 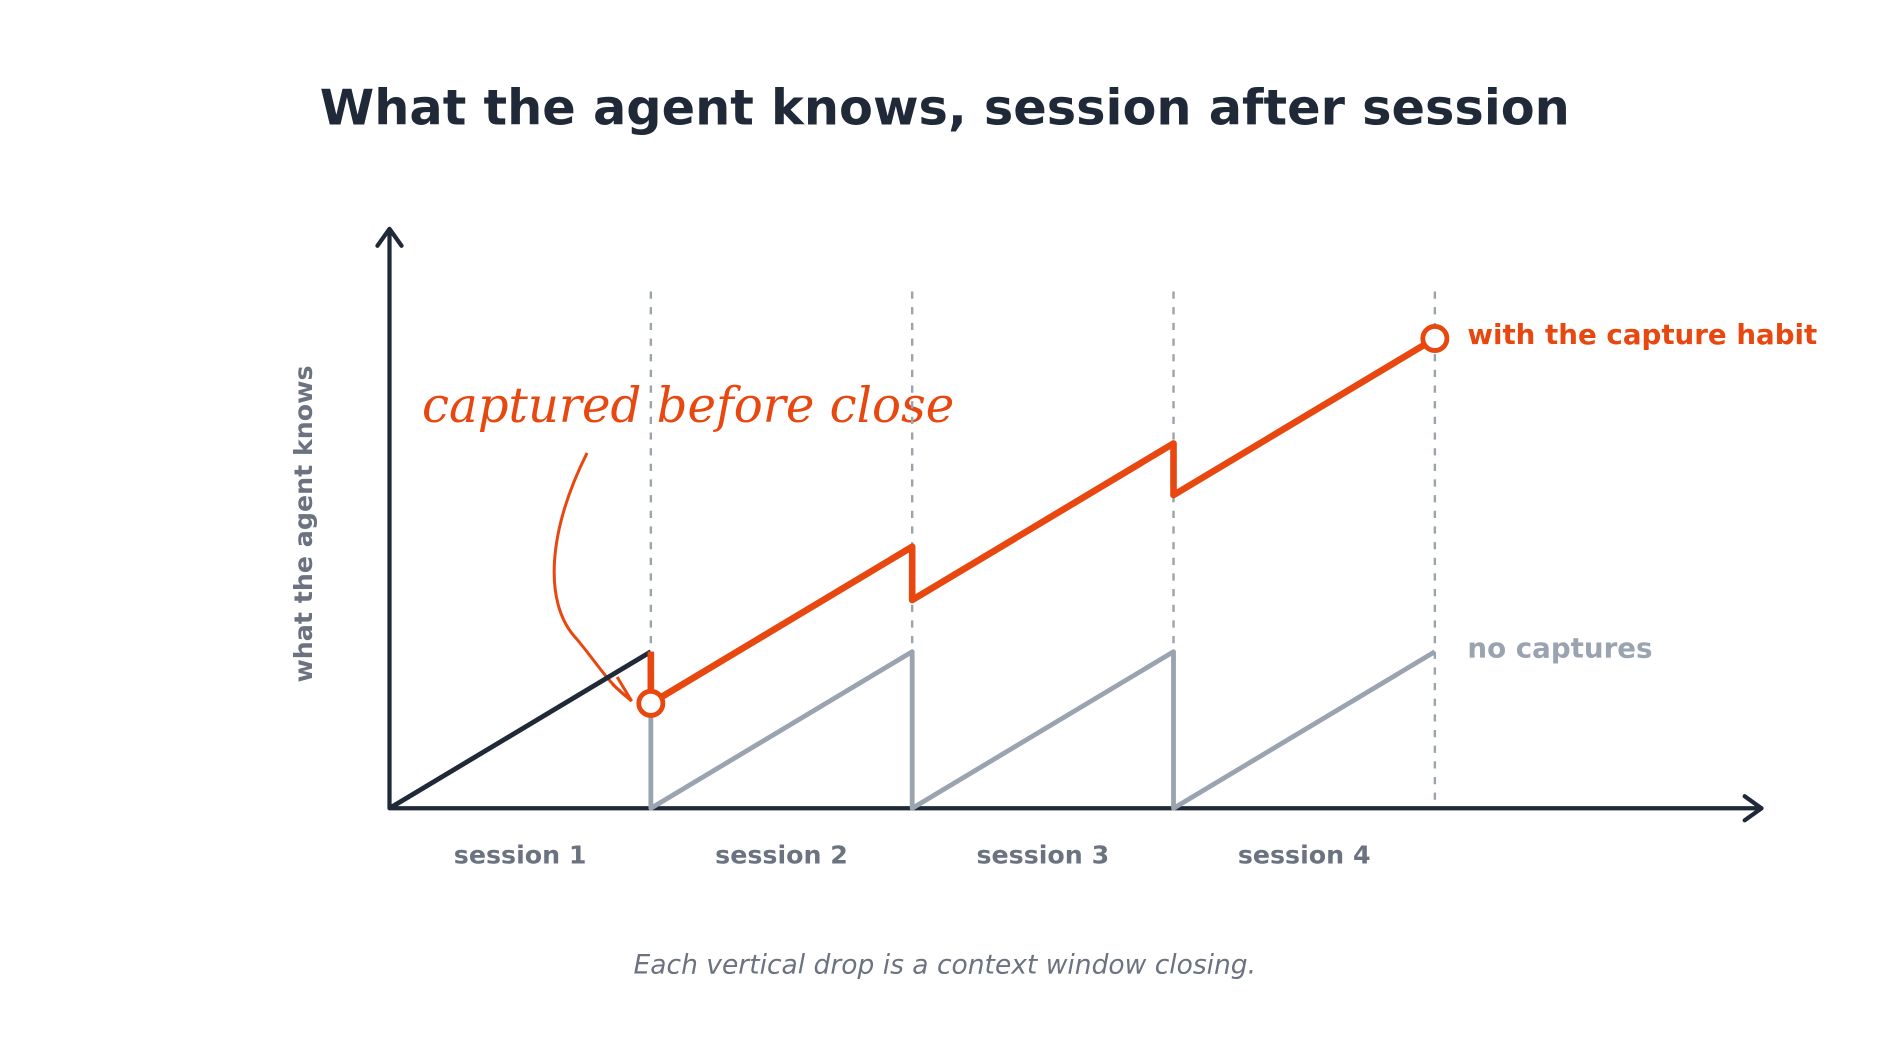 What do you see at coordinates (1042, 854) in the screenshot?
I see `x-tick-label: session 3` at bounding box center [1042, 854].